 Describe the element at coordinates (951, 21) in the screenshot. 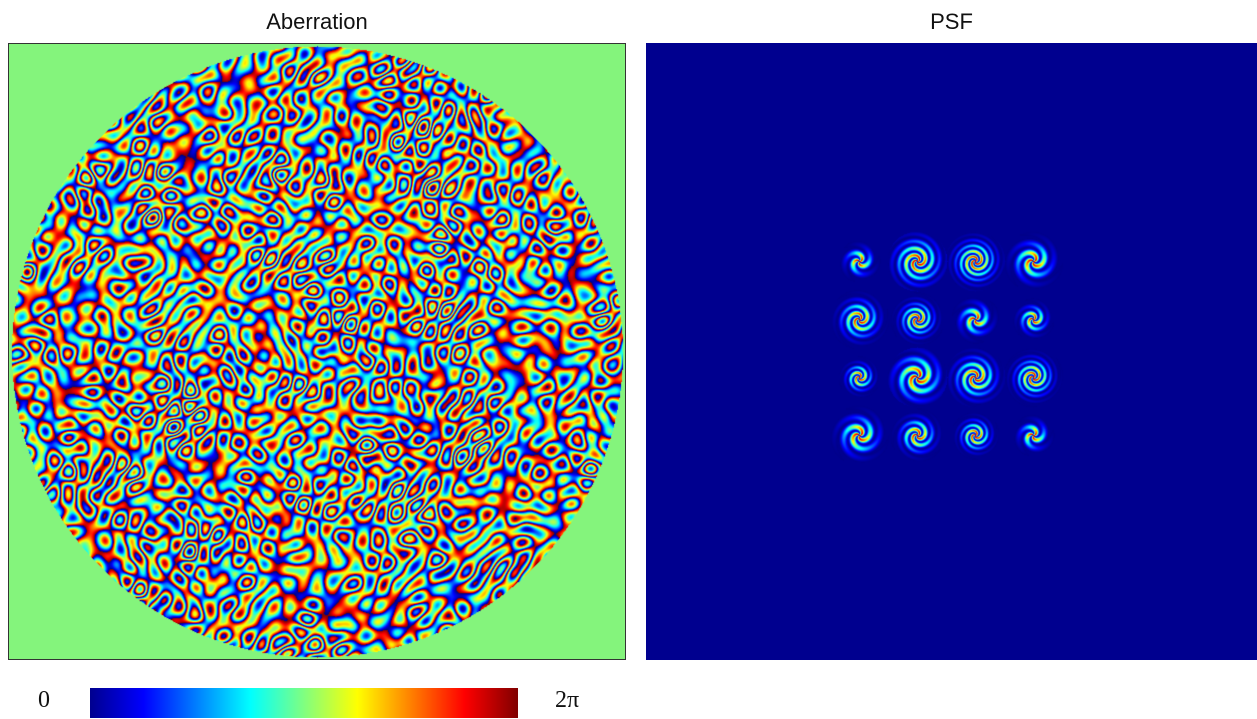

I see `psf-title: PSF` at that location.